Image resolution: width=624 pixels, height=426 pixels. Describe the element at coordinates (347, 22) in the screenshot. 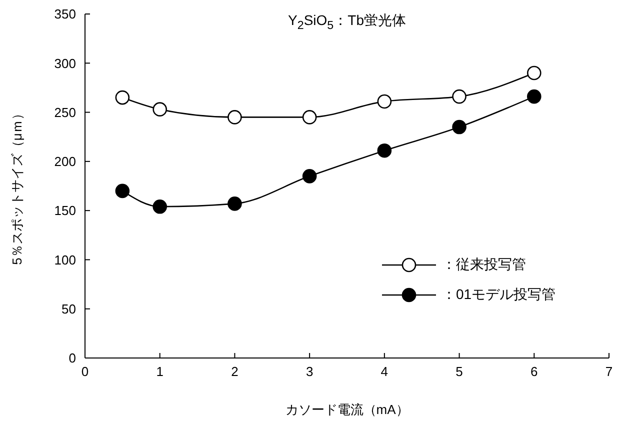

I see `chart-title: Y$_{2}$SiO$_{5}$：Tb蛍光体` at that location.